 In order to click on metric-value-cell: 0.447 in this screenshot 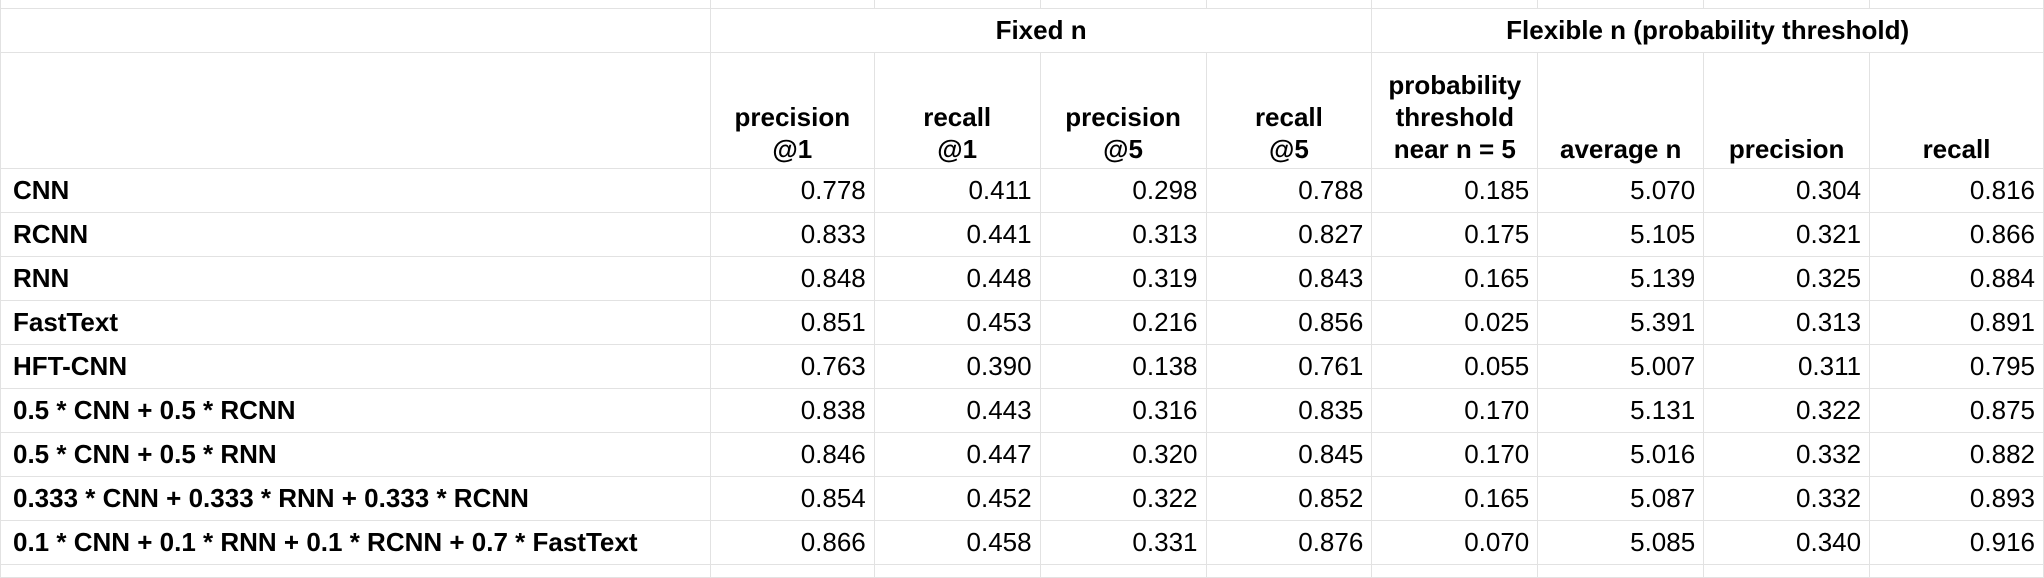, I will do `click(957, 454)`.